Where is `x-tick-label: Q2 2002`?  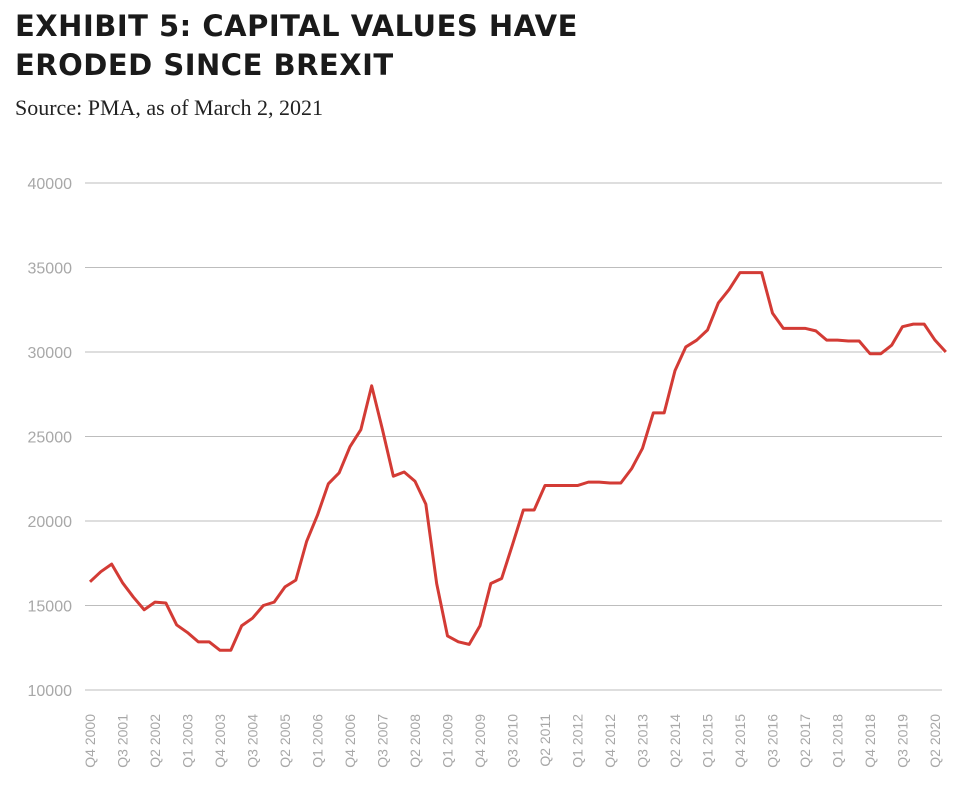 x-tick-label: Q2 2002 is located at coordinates (155, 741).